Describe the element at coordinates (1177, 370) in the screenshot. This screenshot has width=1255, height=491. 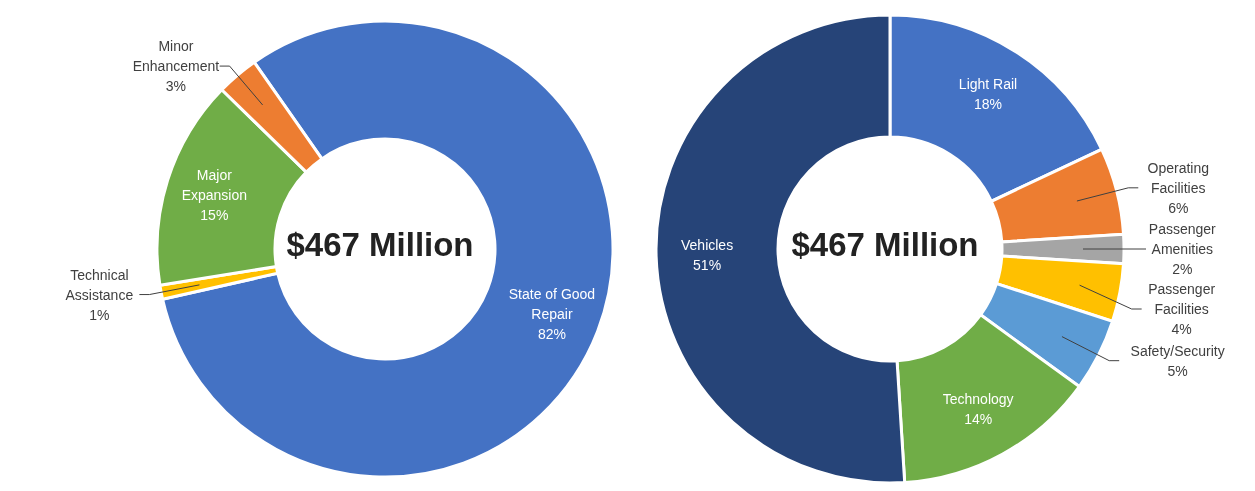
I see `data-label: 5%` at that location.